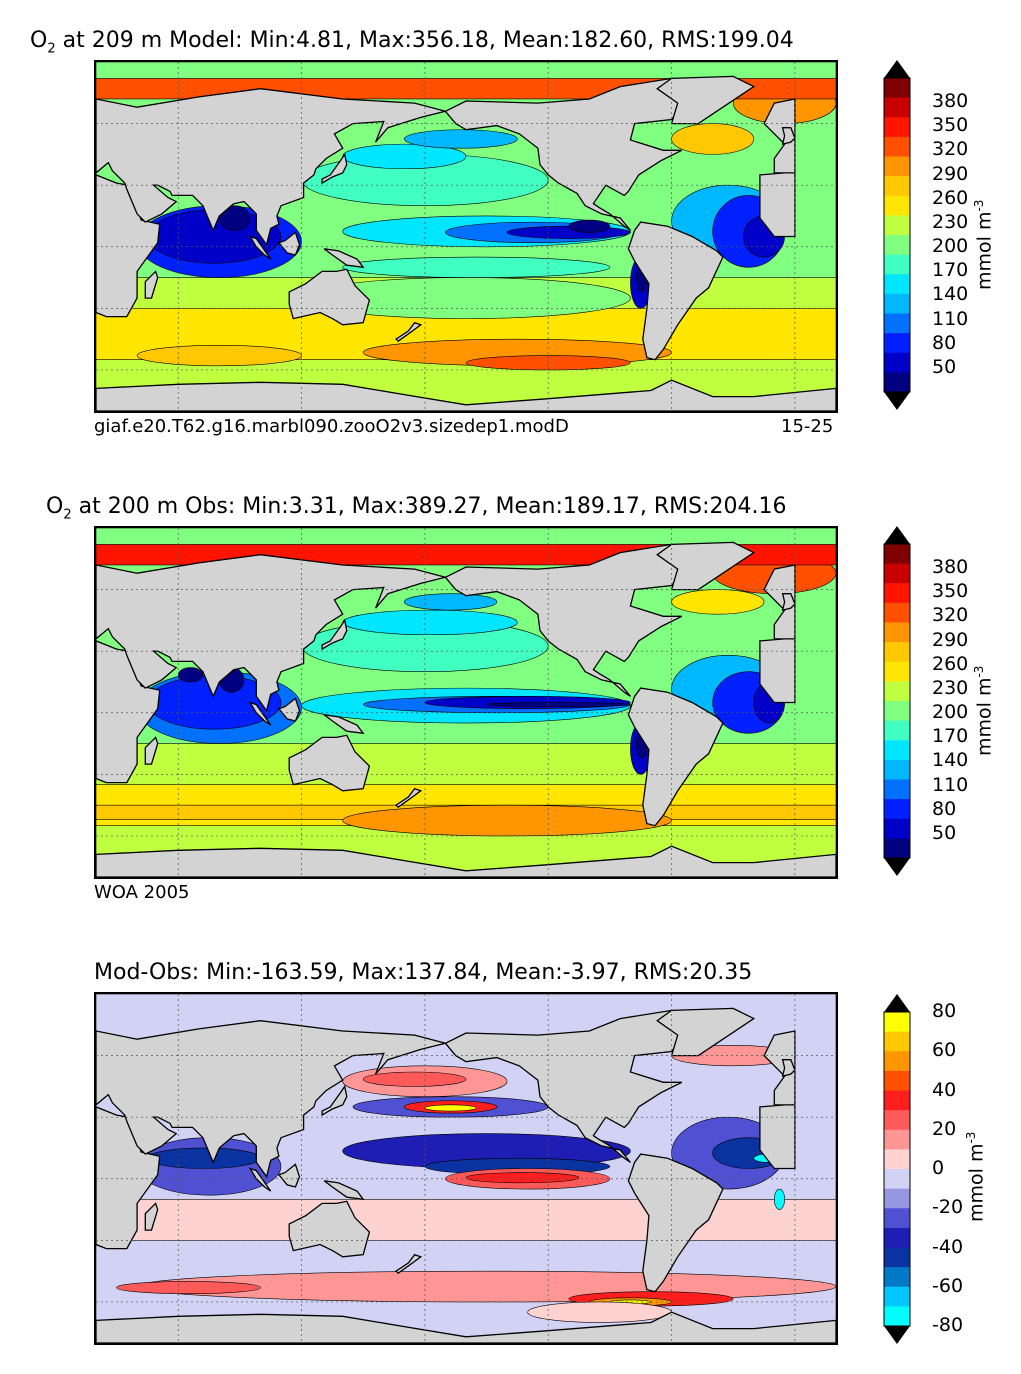  Describe the element at coordinates (142, 892) in the screenshot. I see `caption-source: WOA 2005` at that location.